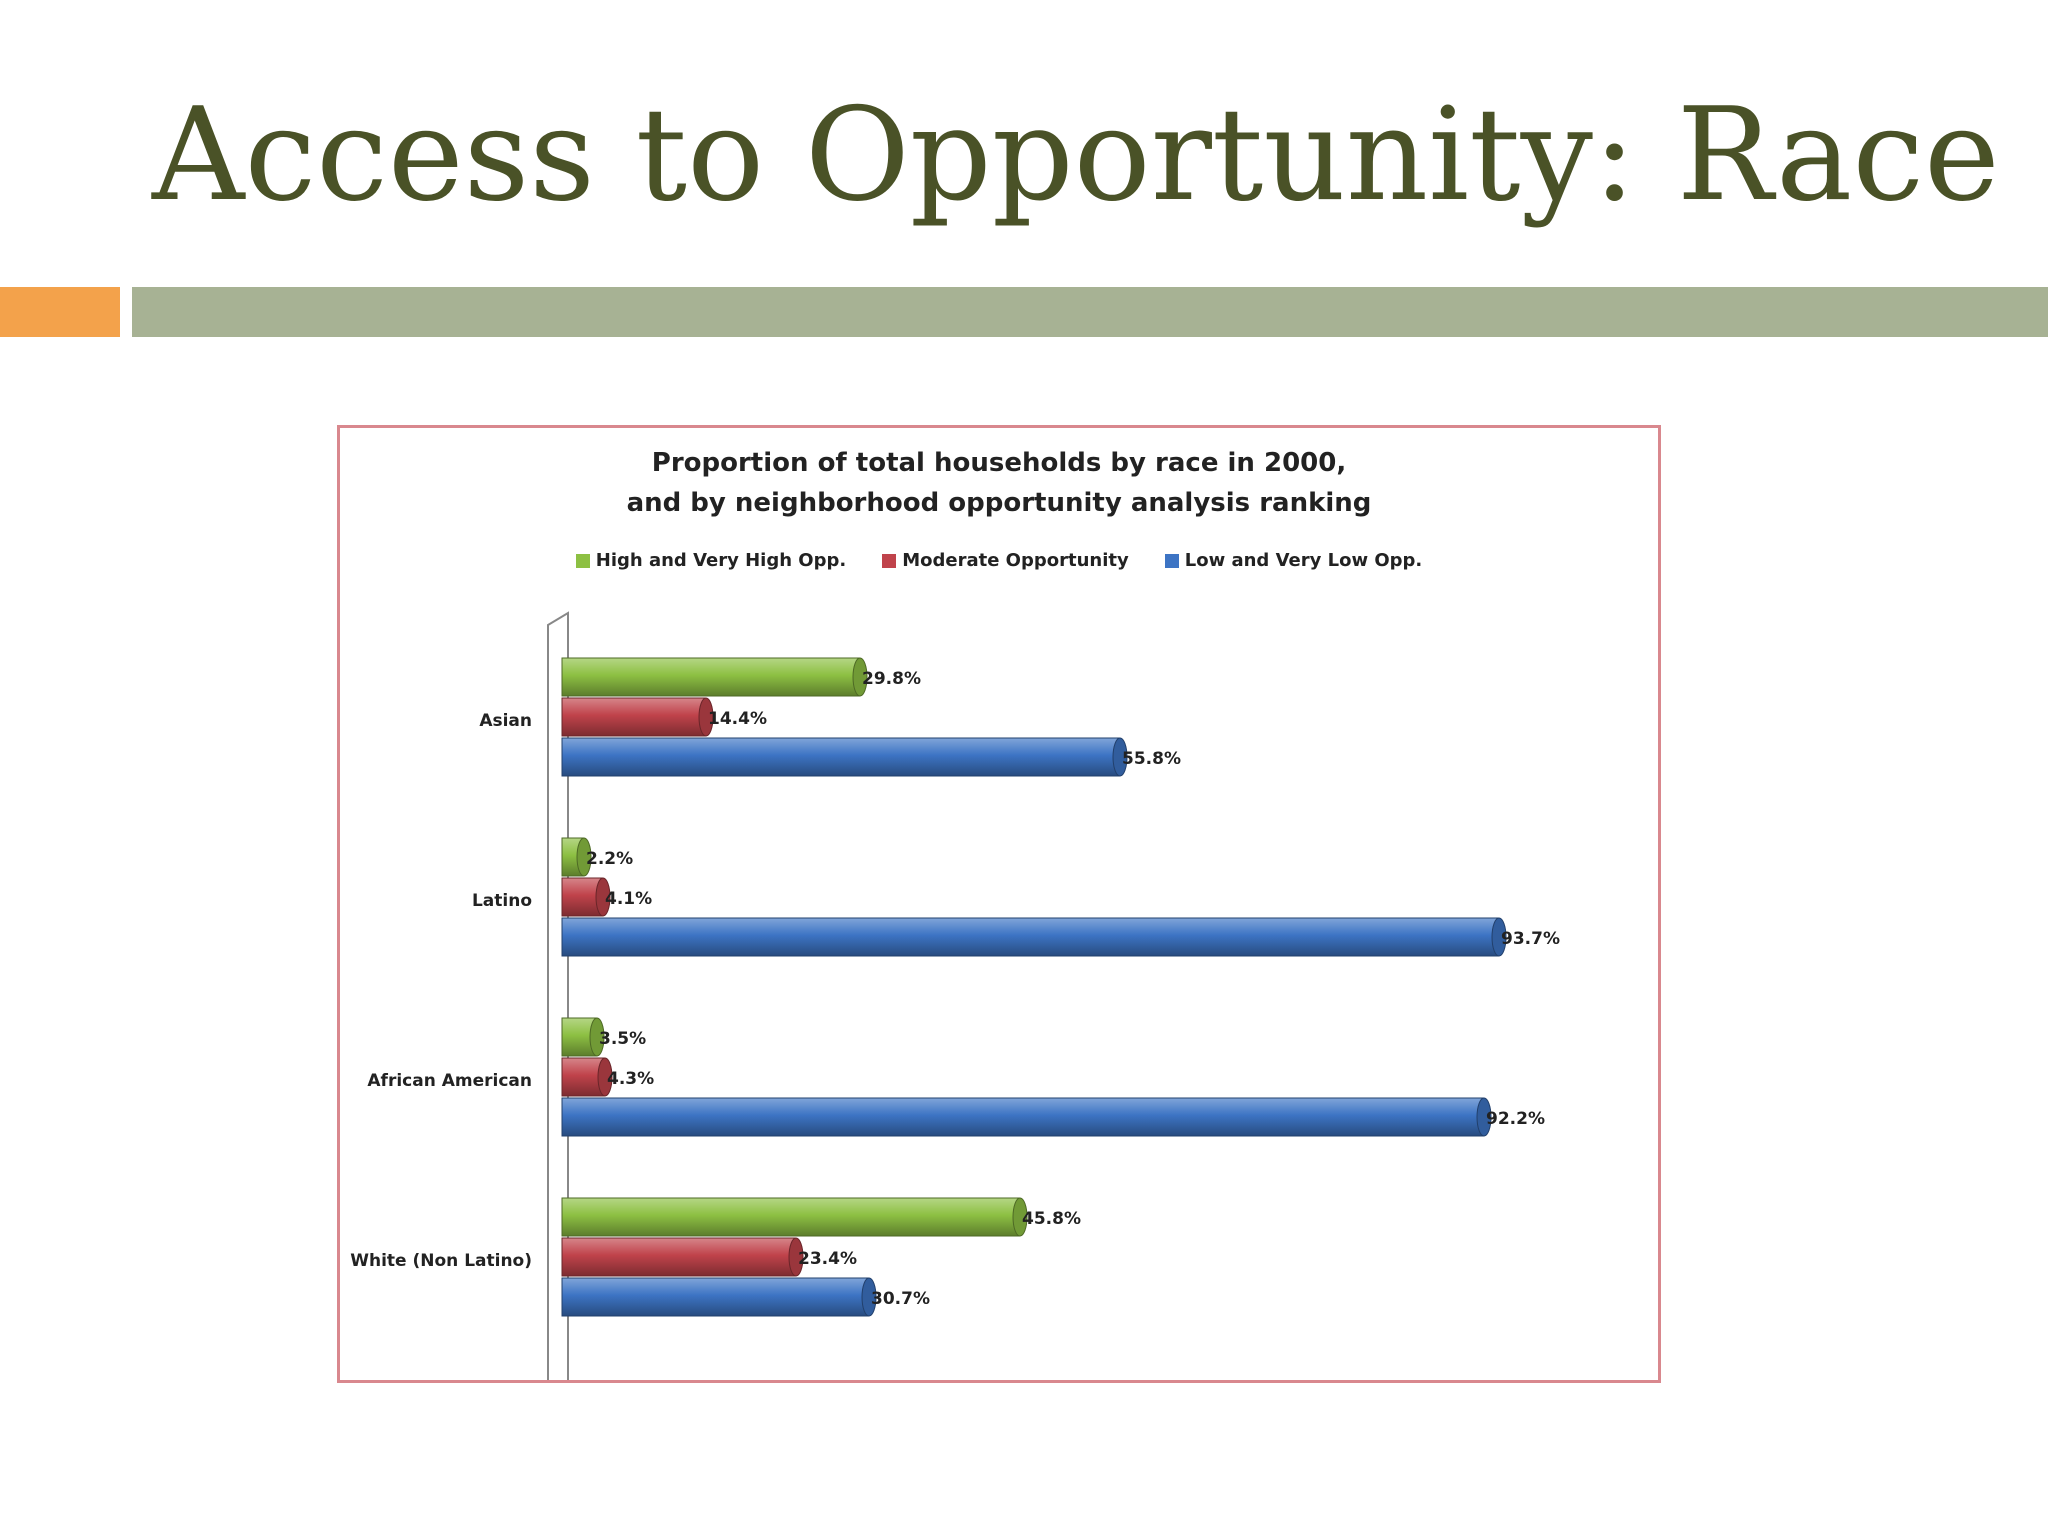  I want to click on legend-swatch-low, so click(1171, 560).